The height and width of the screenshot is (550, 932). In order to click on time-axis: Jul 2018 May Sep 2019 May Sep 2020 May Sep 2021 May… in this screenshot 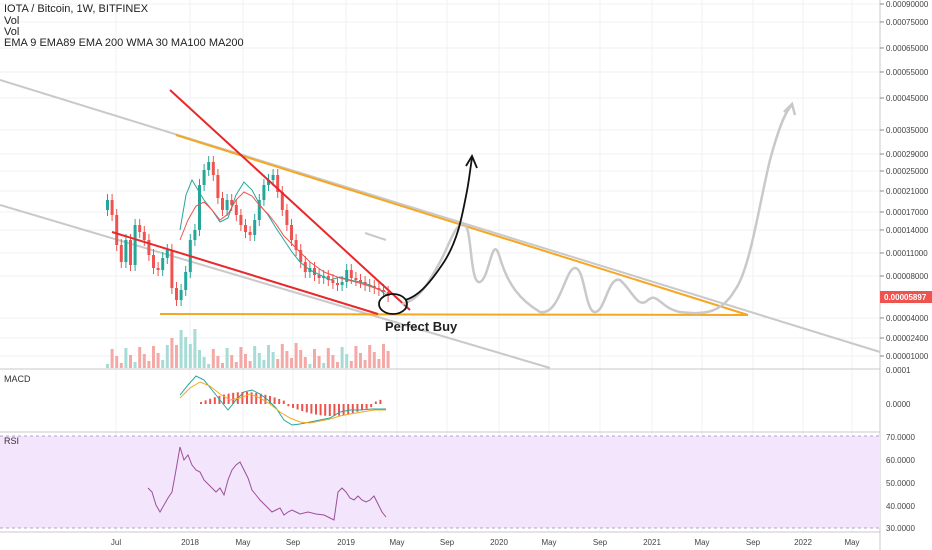, I will do `click(485, 542)`.